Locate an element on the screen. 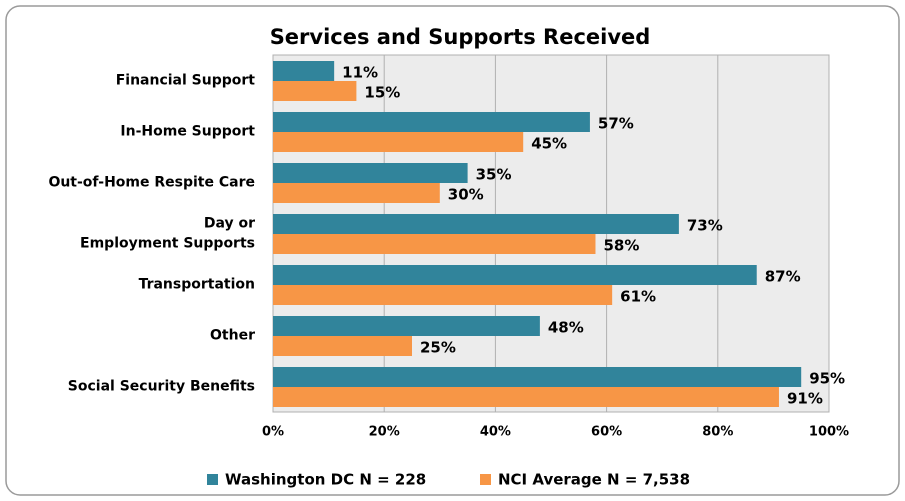  value-label: 73% is located at coordinates (705, 226).